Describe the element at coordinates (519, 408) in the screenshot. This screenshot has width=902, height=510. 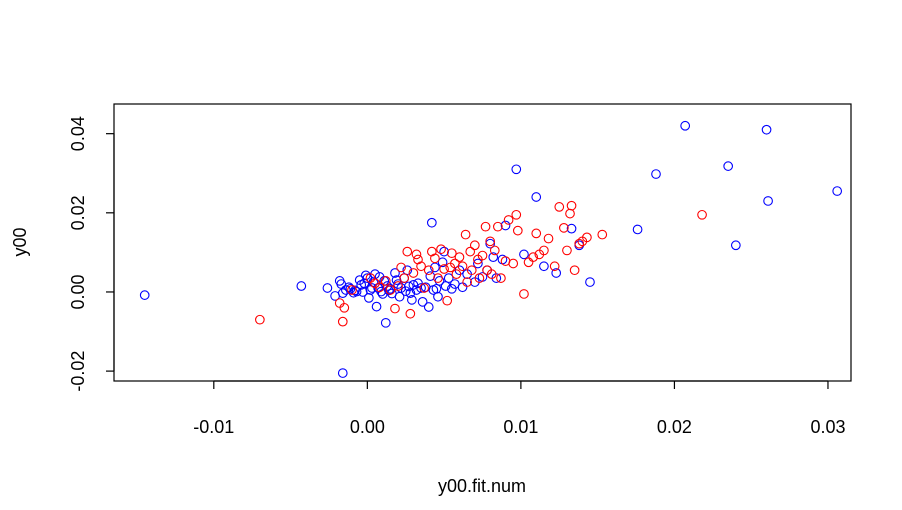
I see `x-axis: -0.01 0.00 0.01 0.02 0.03` at that location.